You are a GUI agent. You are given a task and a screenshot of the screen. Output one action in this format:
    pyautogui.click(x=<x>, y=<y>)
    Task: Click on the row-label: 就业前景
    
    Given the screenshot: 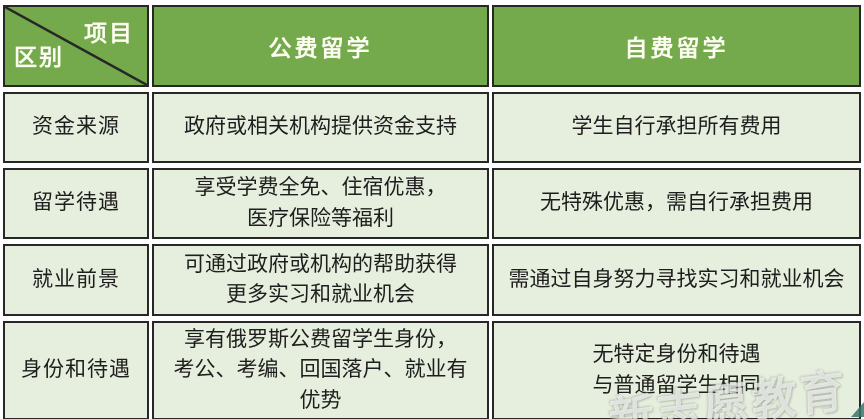 What is the action you would take?
    pyautogui.click(x=76, y=280)
    